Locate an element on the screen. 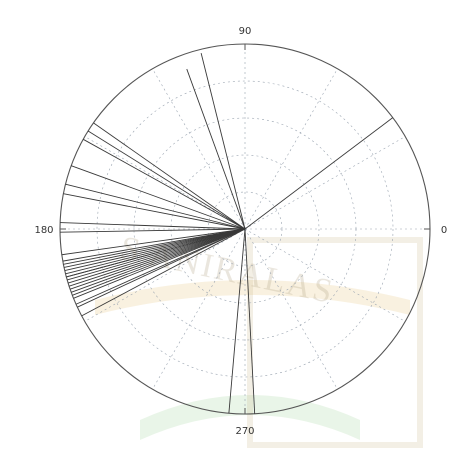 This screenshot has width=468, height=457. theta-tick-label: 90 is located at coordinates (245, 31).